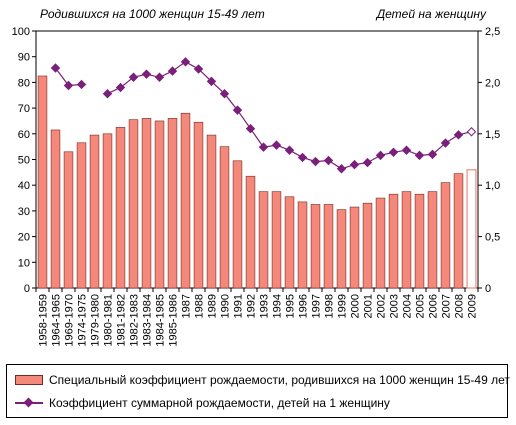 Image resolution: width=516 pixels, height=425 pixels. I want to click on x-tick-label: 2009, so click(473, 306).